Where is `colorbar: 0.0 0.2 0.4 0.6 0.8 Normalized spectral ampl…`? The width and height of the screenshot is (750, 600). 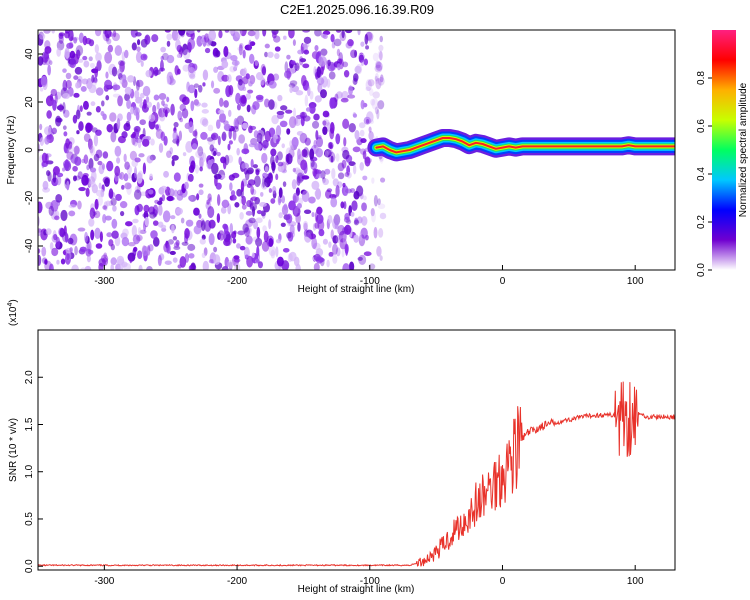
colorbar: 0.0 0.2 0.4 0.6 0.8 Normalized spectral ampl… is located at coordinates (722, 153).